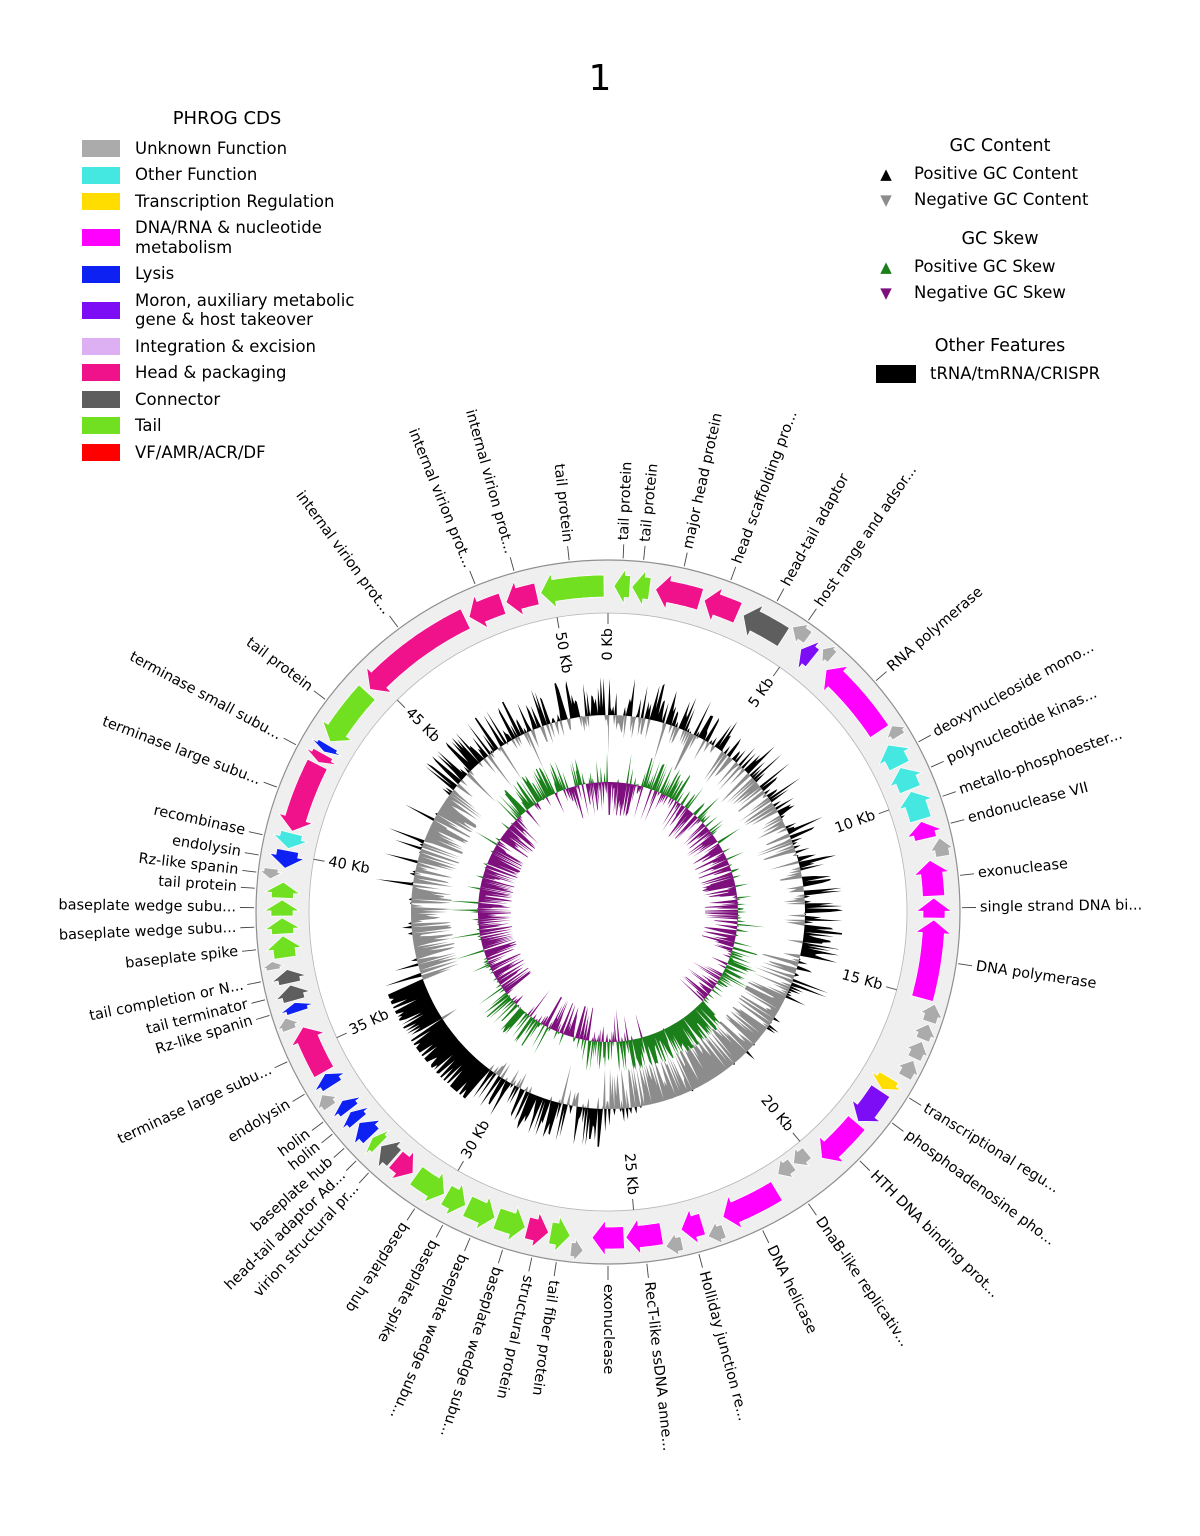 This screenshot has width=1200, height=1536. Describe the element at coordinates (101, 175) in the screenshot. I see `legend-swatch-other` at that location.